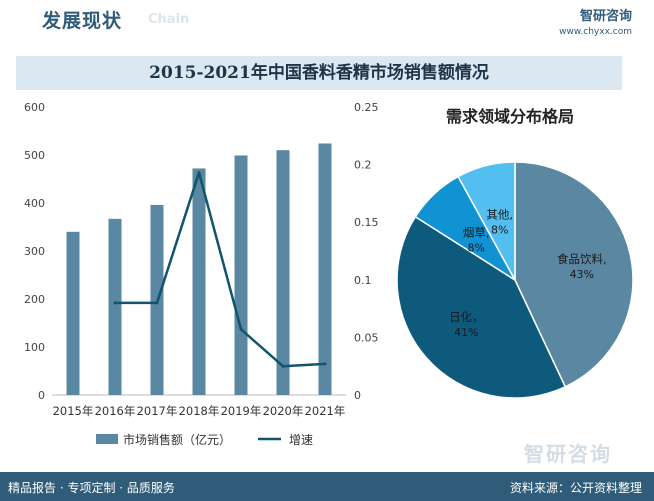 This screenshot has width=654, height=501. Describe the element at coordinates (466, 317) in the screenshot. I see `pie-label: 日化，` at that location.